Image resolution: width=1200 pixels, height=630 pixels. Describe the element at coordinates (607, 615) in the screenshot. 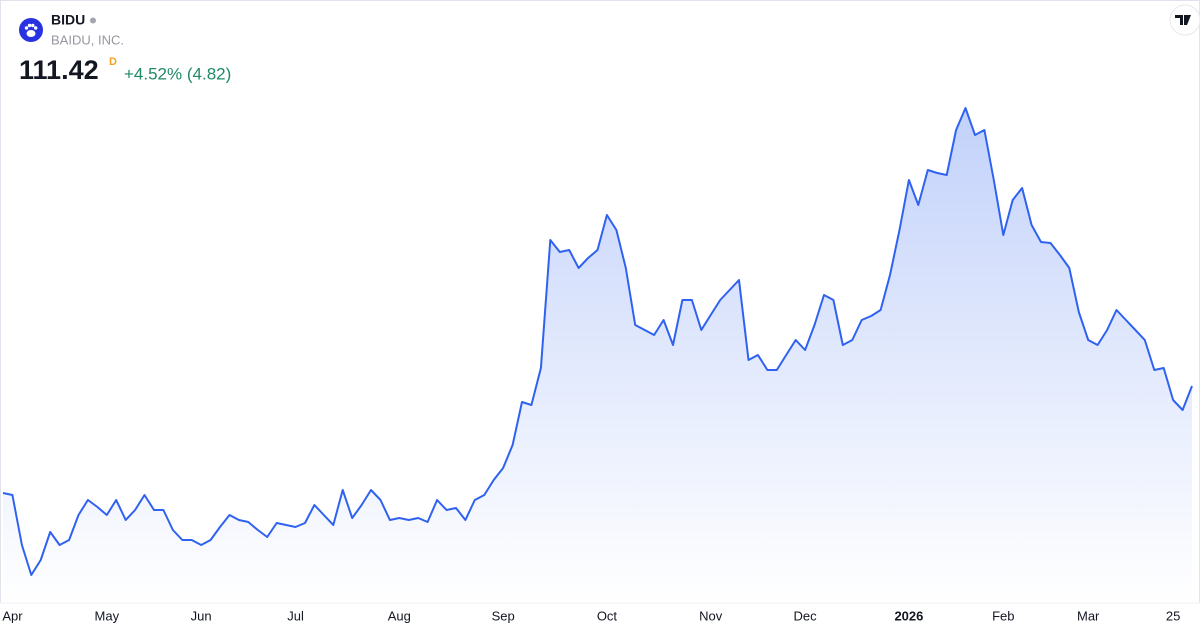

I see `x-tick-label: Oct` at that location.